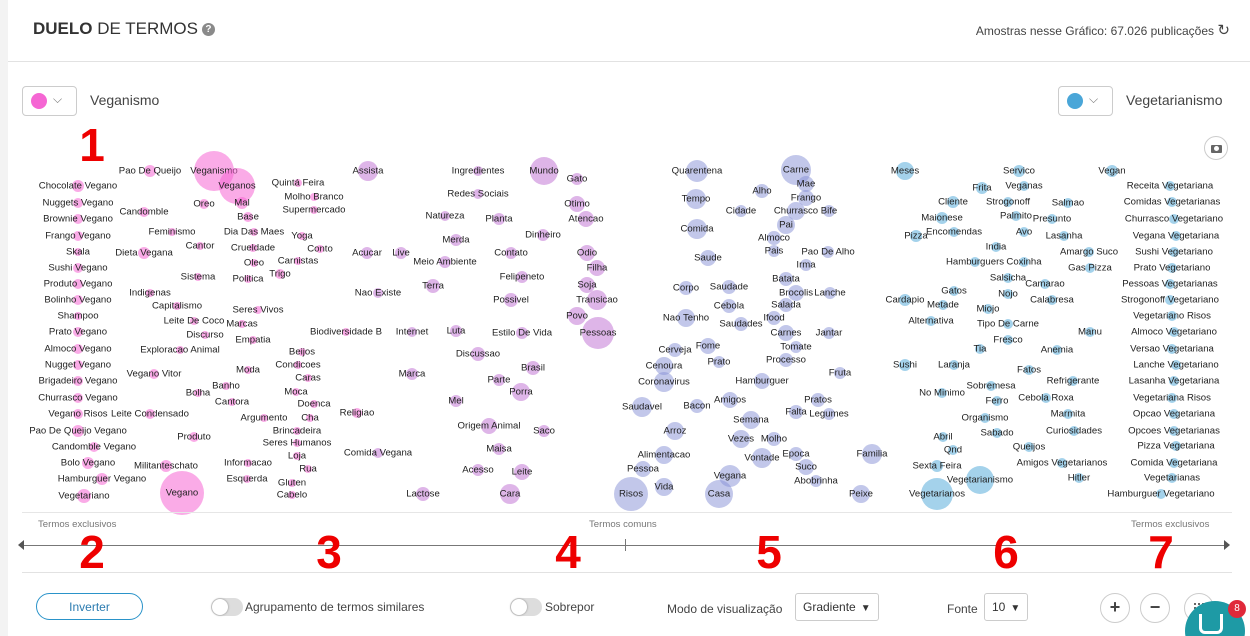  What do you see at coordinates (796, 170) in the screenshot?
I see `term-word: Carne` at bounding box center [796, 170].